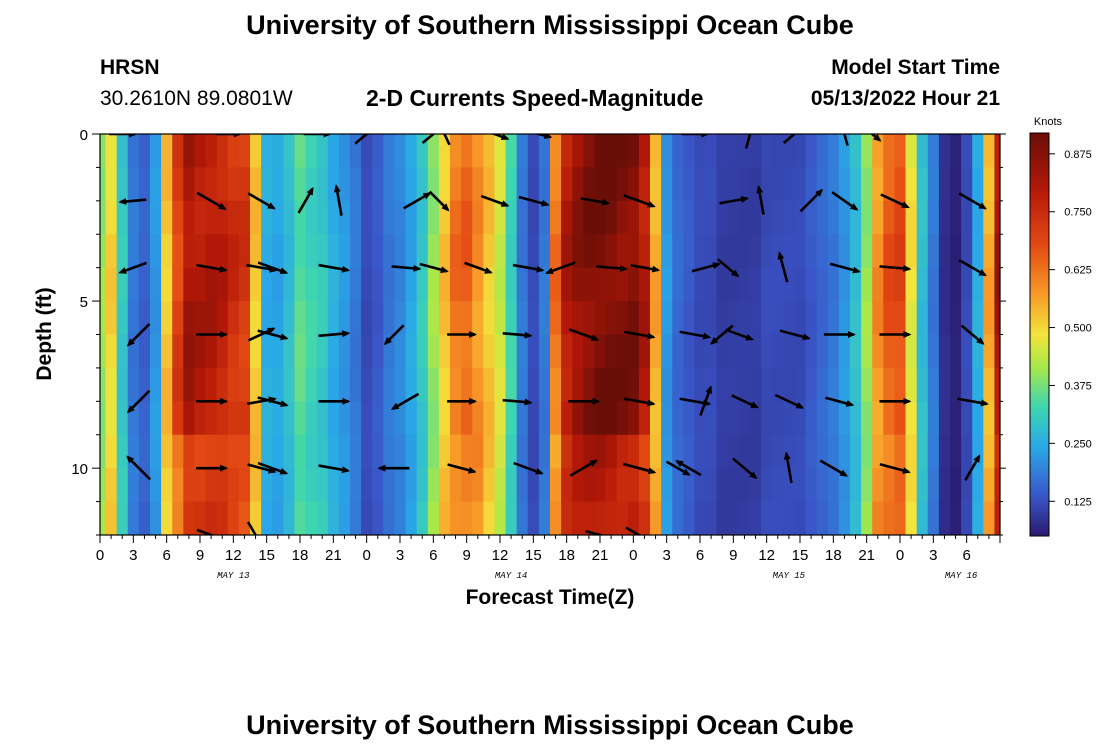 The width and height of the screenshot is (1100, 750). What do you see at coordinates (866, 555) in the screenshot?
I see `x-tick-label: 21` at bounding box center [866, 555].